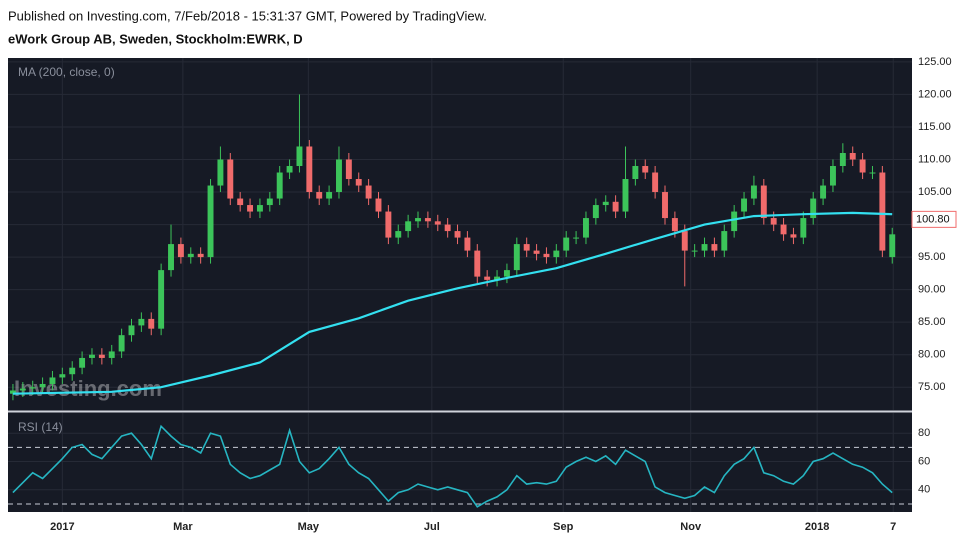  Describe the element at coordinates (934, 159) in the screenshot. I see `y-tick-label: 110.00` at that location.